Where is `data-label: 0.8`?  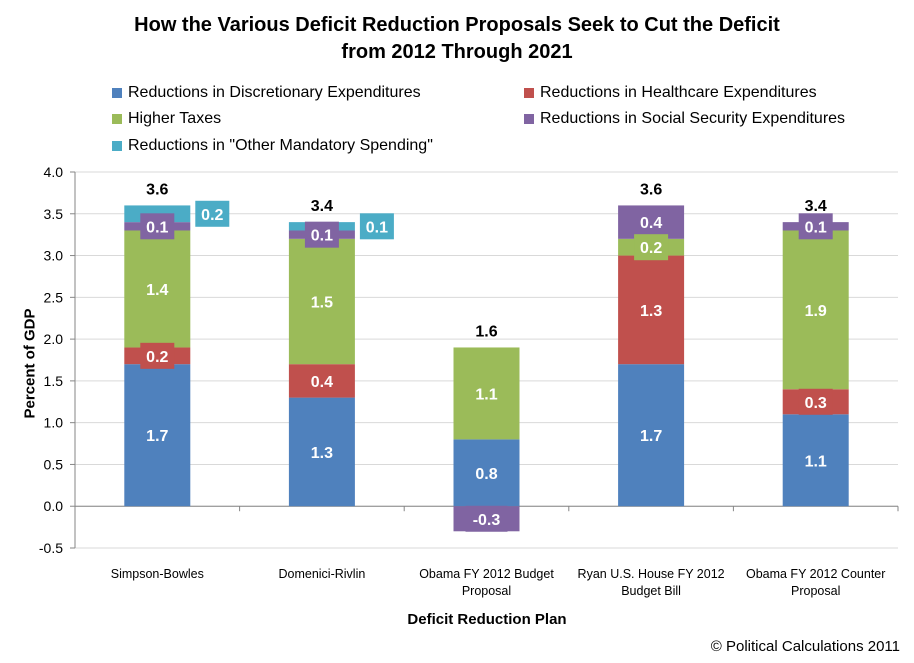
data-label: 0.8 is located at coordinates (486, 474).